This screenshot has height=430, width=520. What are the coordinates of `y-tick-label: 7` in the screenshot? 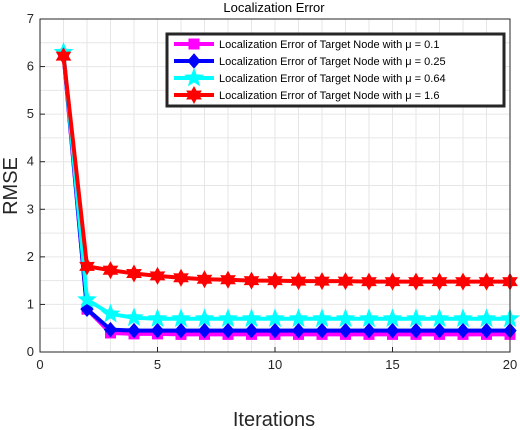 It's located at (30, 18).